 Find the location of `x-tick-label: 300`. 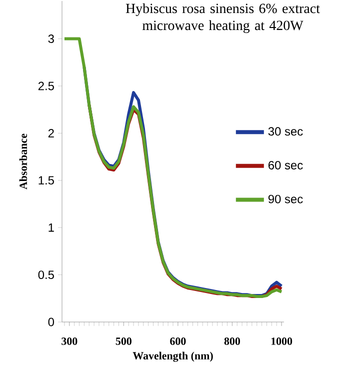

x-tick-label: 300 is located at coordinates (70, 341).